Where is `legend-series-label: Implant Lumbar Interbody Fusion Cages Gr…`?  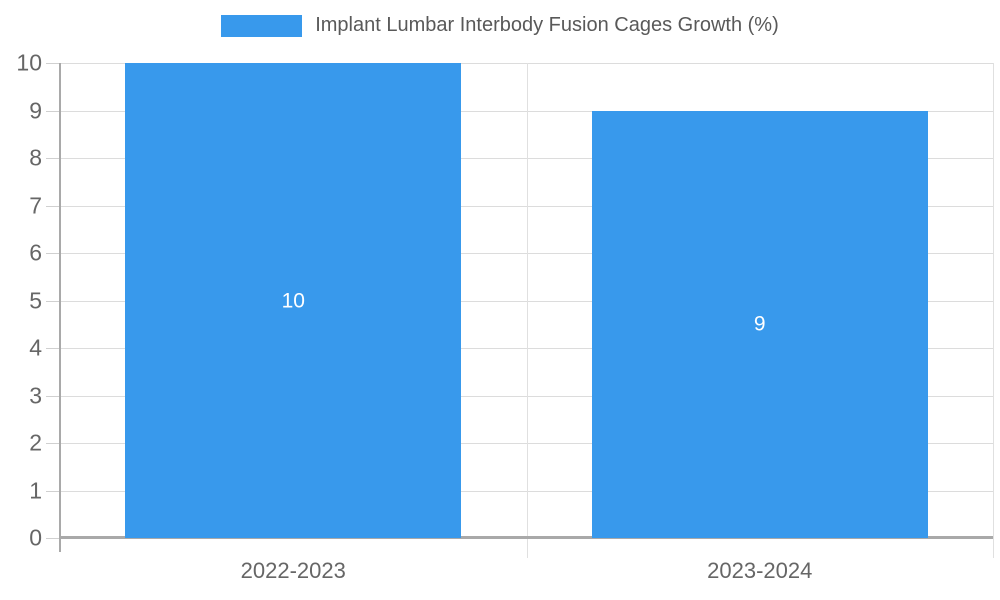
legend-series-label: Implant Lumbar Interbody Fusion Cages Gr… is located at coordinates (547, 25).